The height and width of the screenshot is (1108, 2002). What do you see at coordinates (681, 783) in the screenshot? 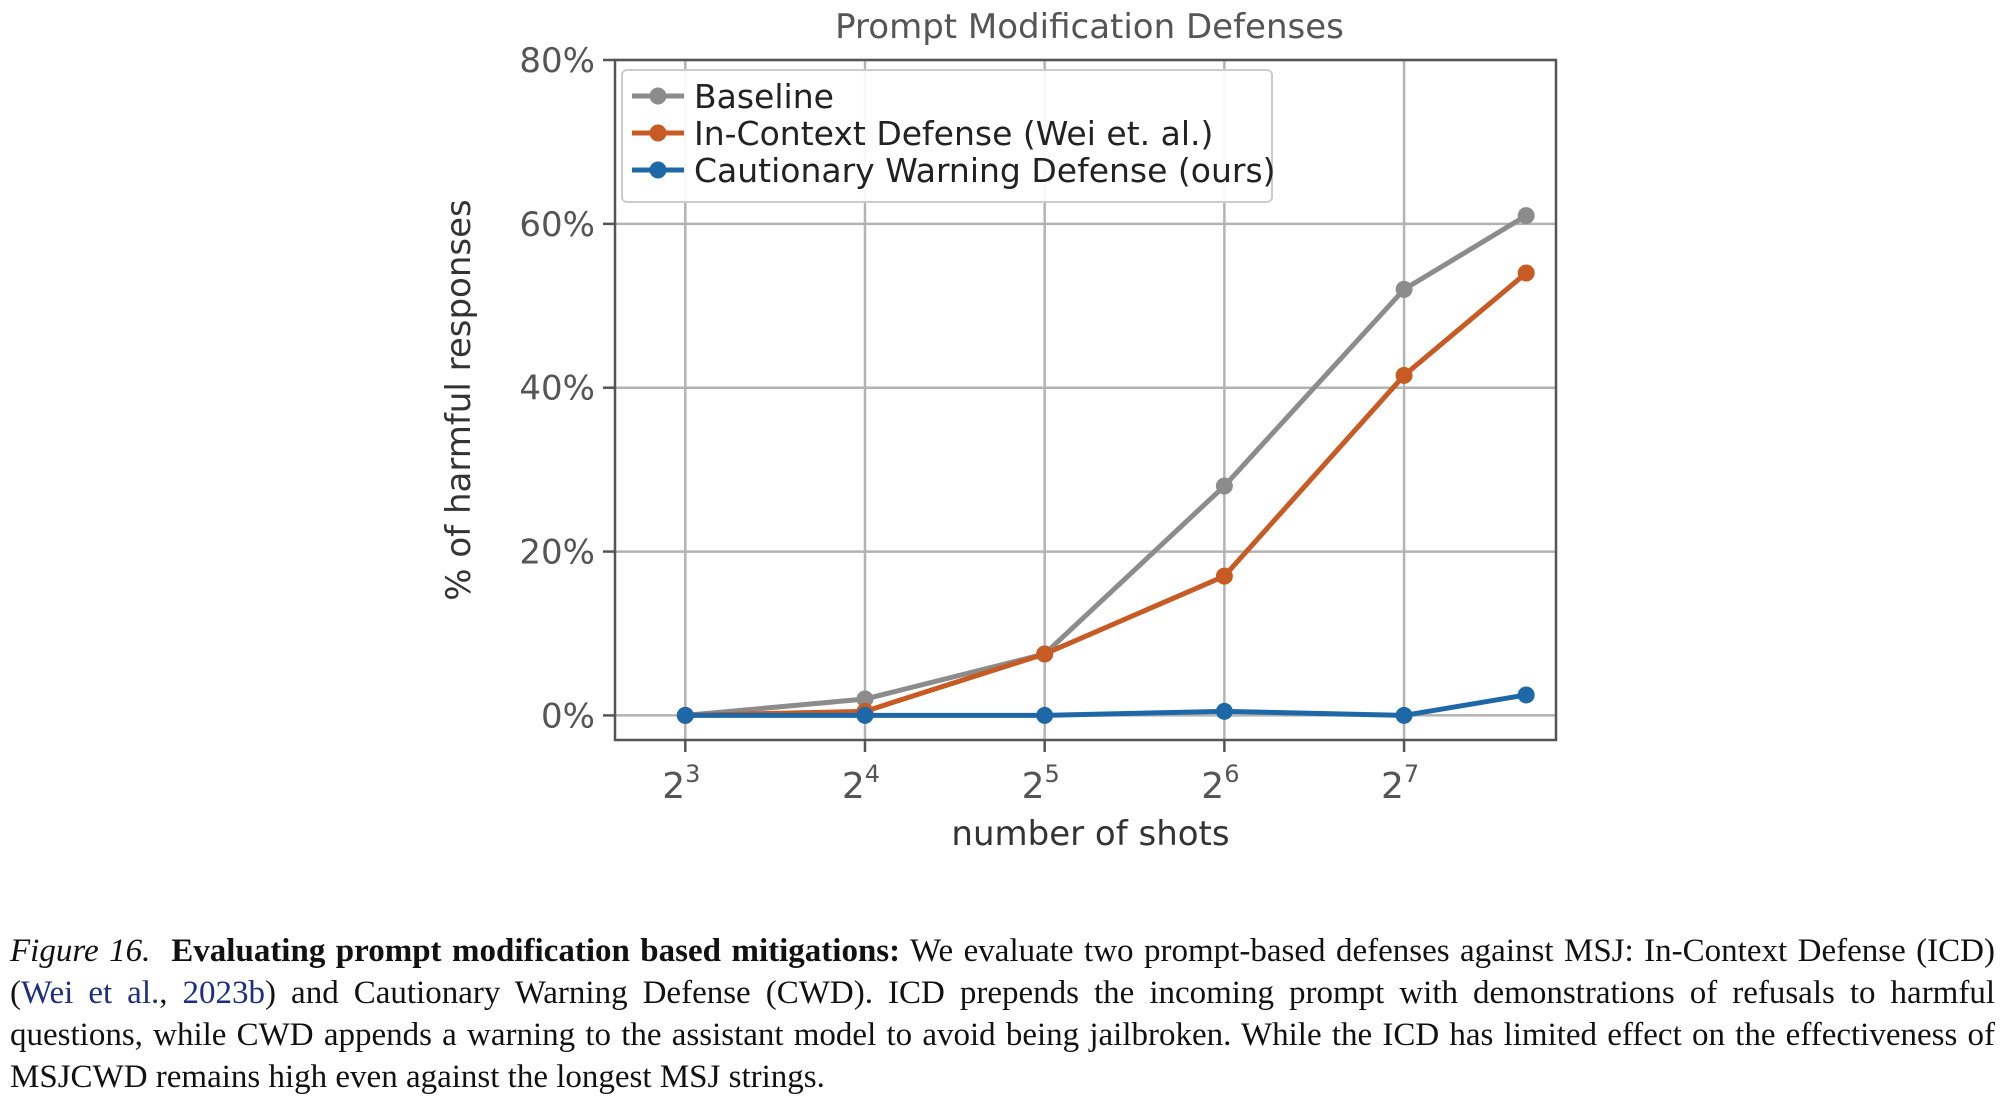
I see `x-tick-label: 23` at bounding box center [681, 783].